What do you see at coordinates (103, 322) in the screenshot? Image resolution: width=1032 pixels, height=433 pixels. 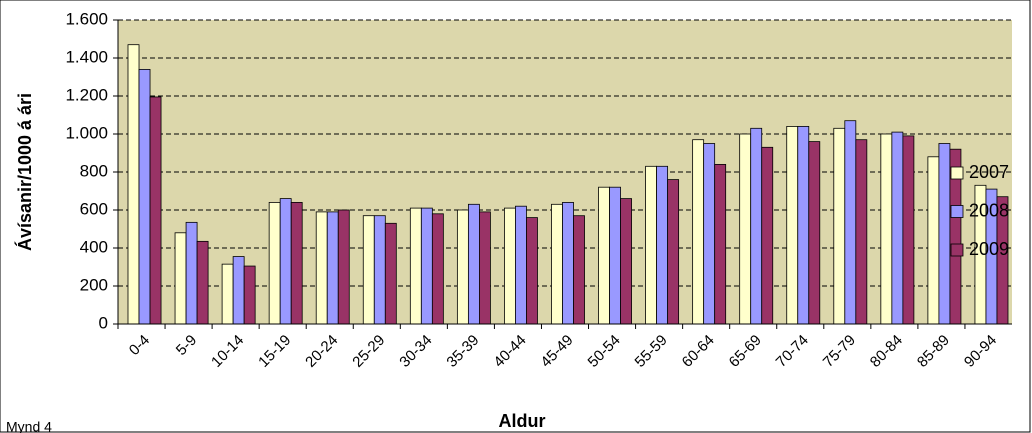 I see `y-tick-label: 0` at bounding box center [103, 322].